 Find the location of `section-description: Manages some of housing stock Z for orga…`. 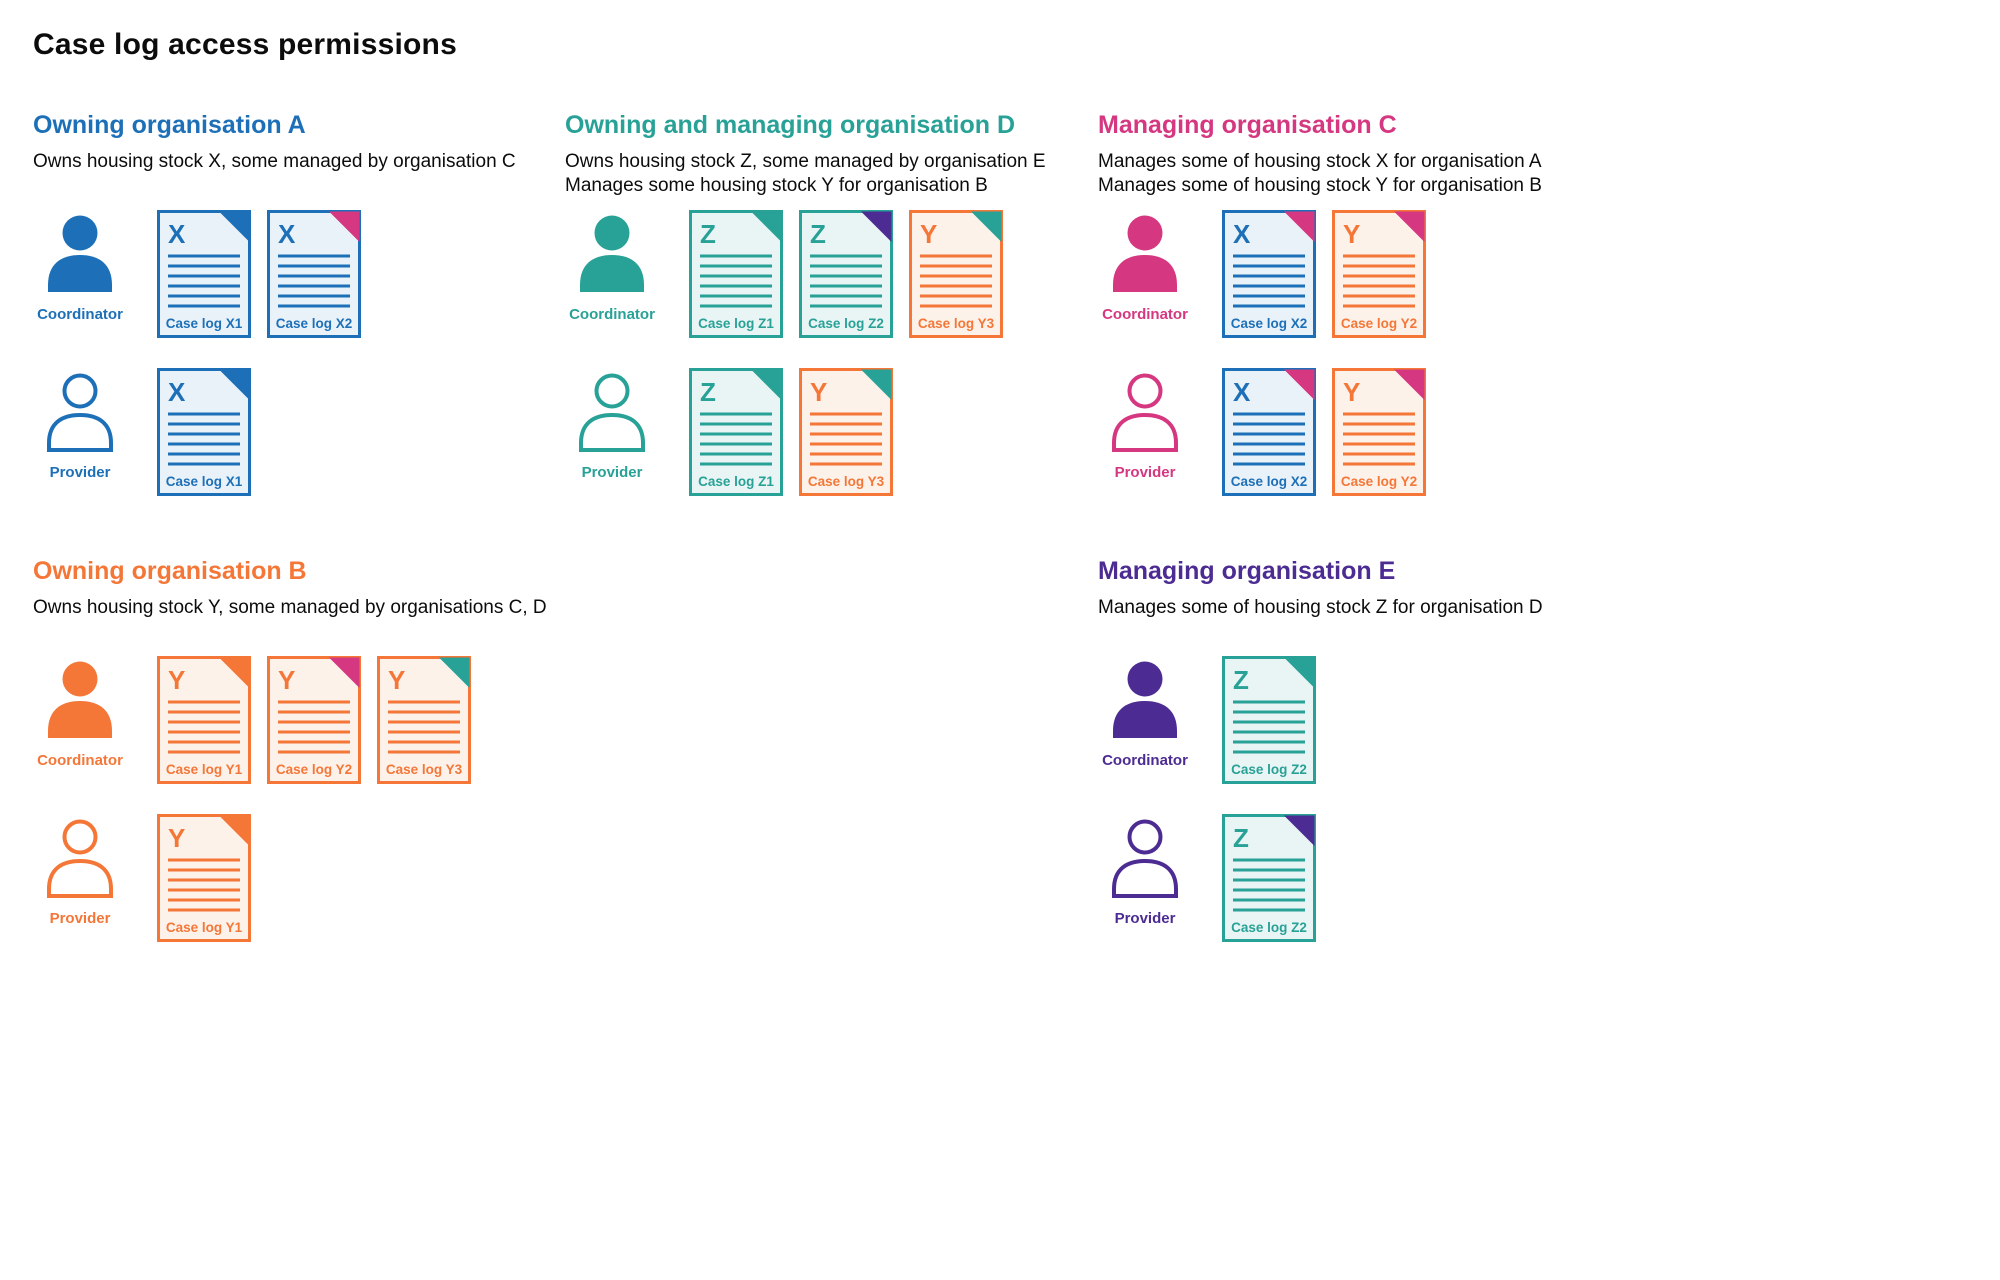

section-description: Manages some of housing stock Z for orga… is located at coordinates (1360, 608).